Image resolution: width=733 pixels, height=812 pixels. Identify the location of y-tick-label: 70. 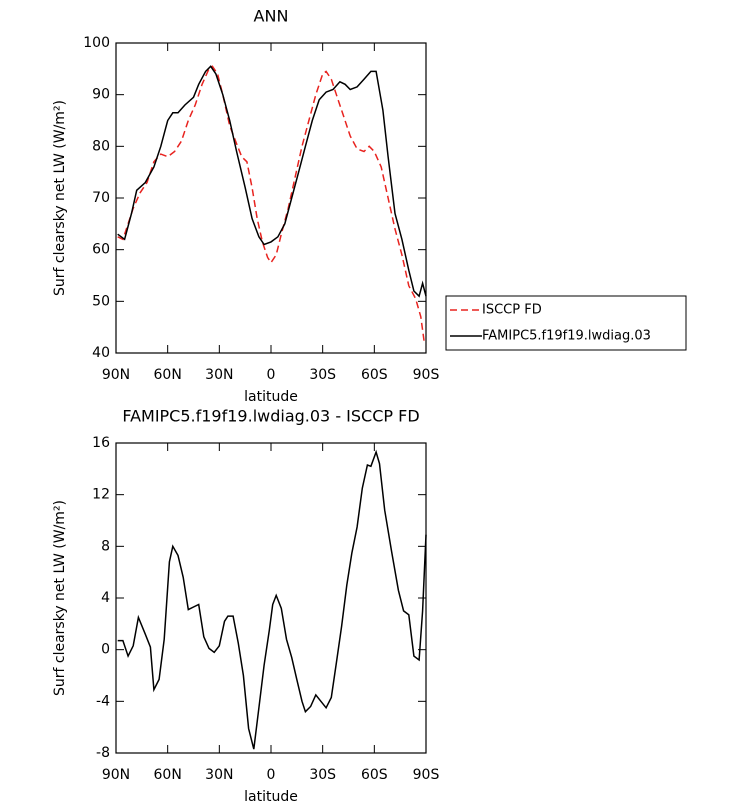
(101, 198).